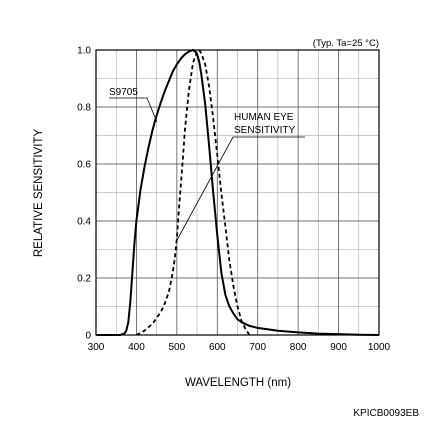 Image resolution: width=426 pixels, height=426 pixels. What do you see at coordinates (257, 347) in the screenshot?
I see `x-tick-label: 700` at bounding box center [257, 347].